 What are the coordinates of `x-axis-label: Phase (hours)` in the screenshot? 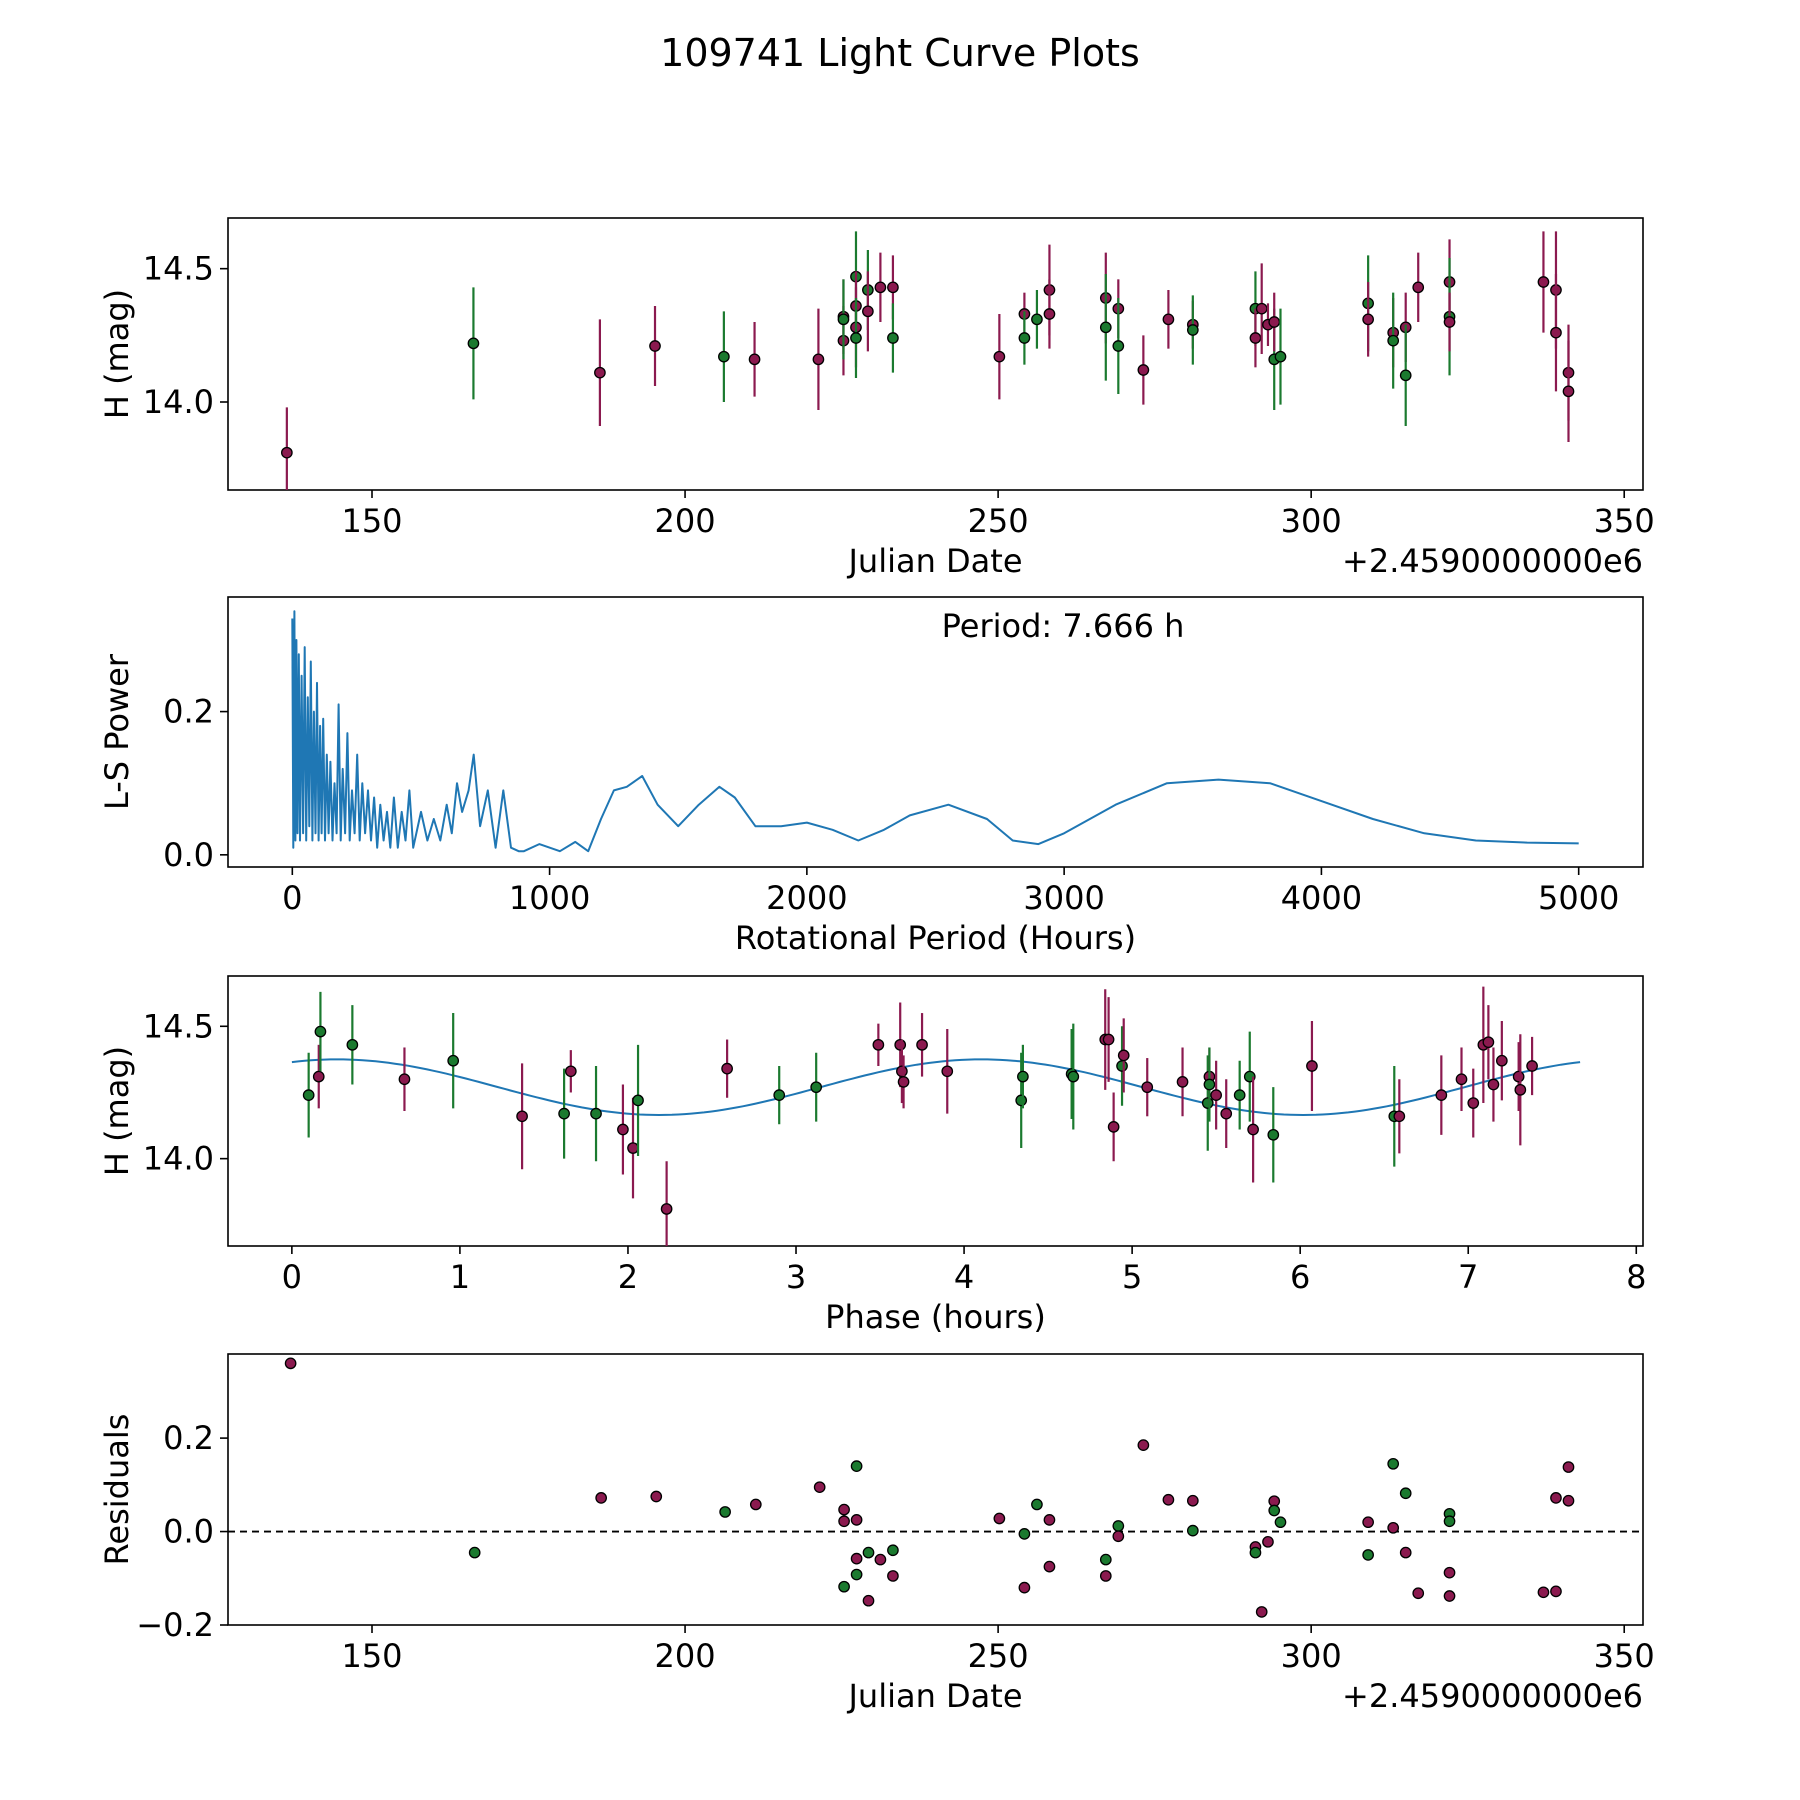 It's located at (935, 1317).